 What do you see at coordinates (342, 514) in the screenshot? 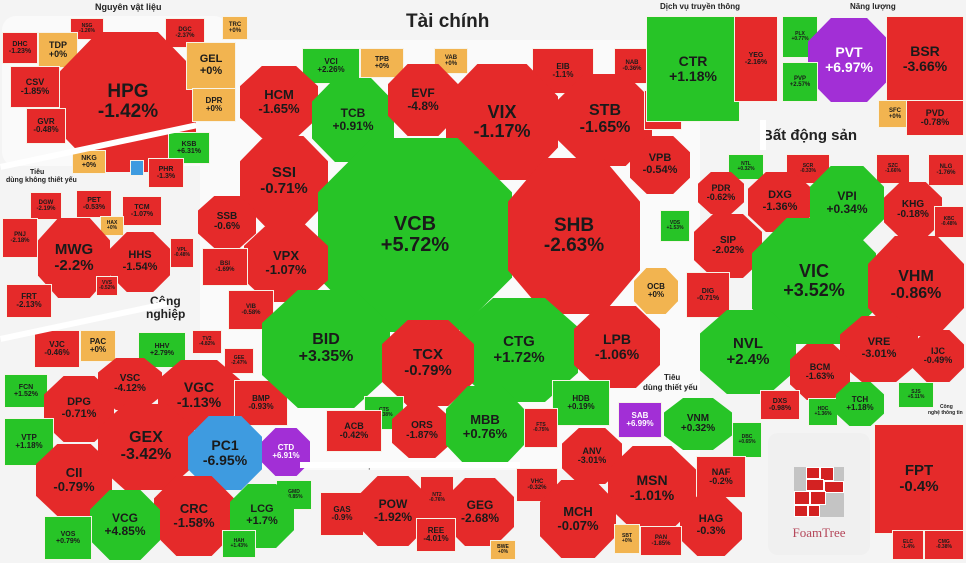
I see `cell-gas: GAS -0.9%` at bounding box center [342, 514].